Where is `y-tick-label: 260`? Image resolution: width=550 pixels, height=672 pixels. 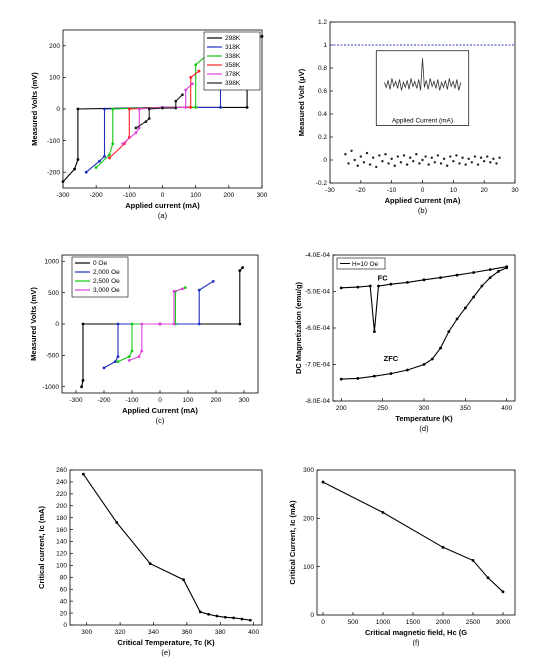
y-tick-label: 260 is located at coordinates (61, 470).